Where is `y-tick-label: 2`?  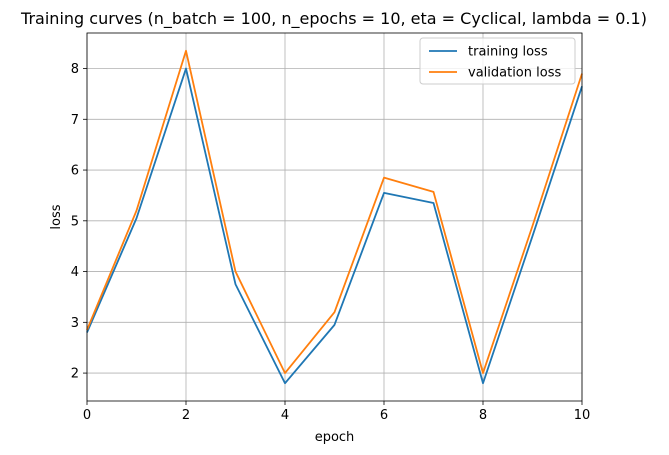 y-tick-label: 2 is located at coordinates (75, 374).